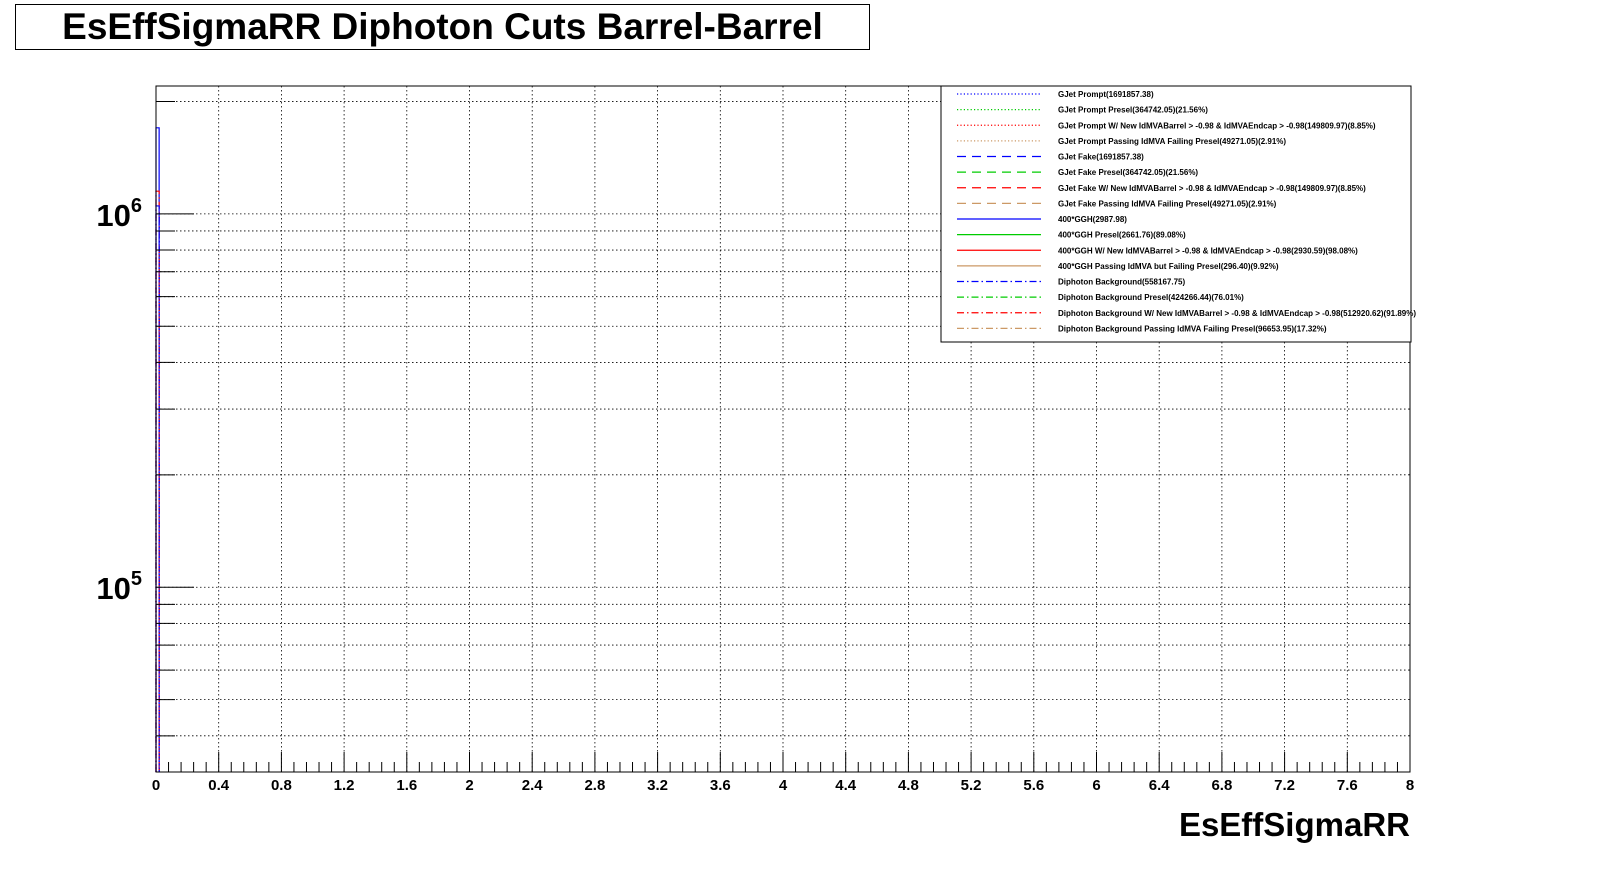 The image size is (1598, 874). What do you see at coordinates (1284, 785) in the screenshot?
I see `x-tick-label: 7.2` at bounding box center [1284, 785].